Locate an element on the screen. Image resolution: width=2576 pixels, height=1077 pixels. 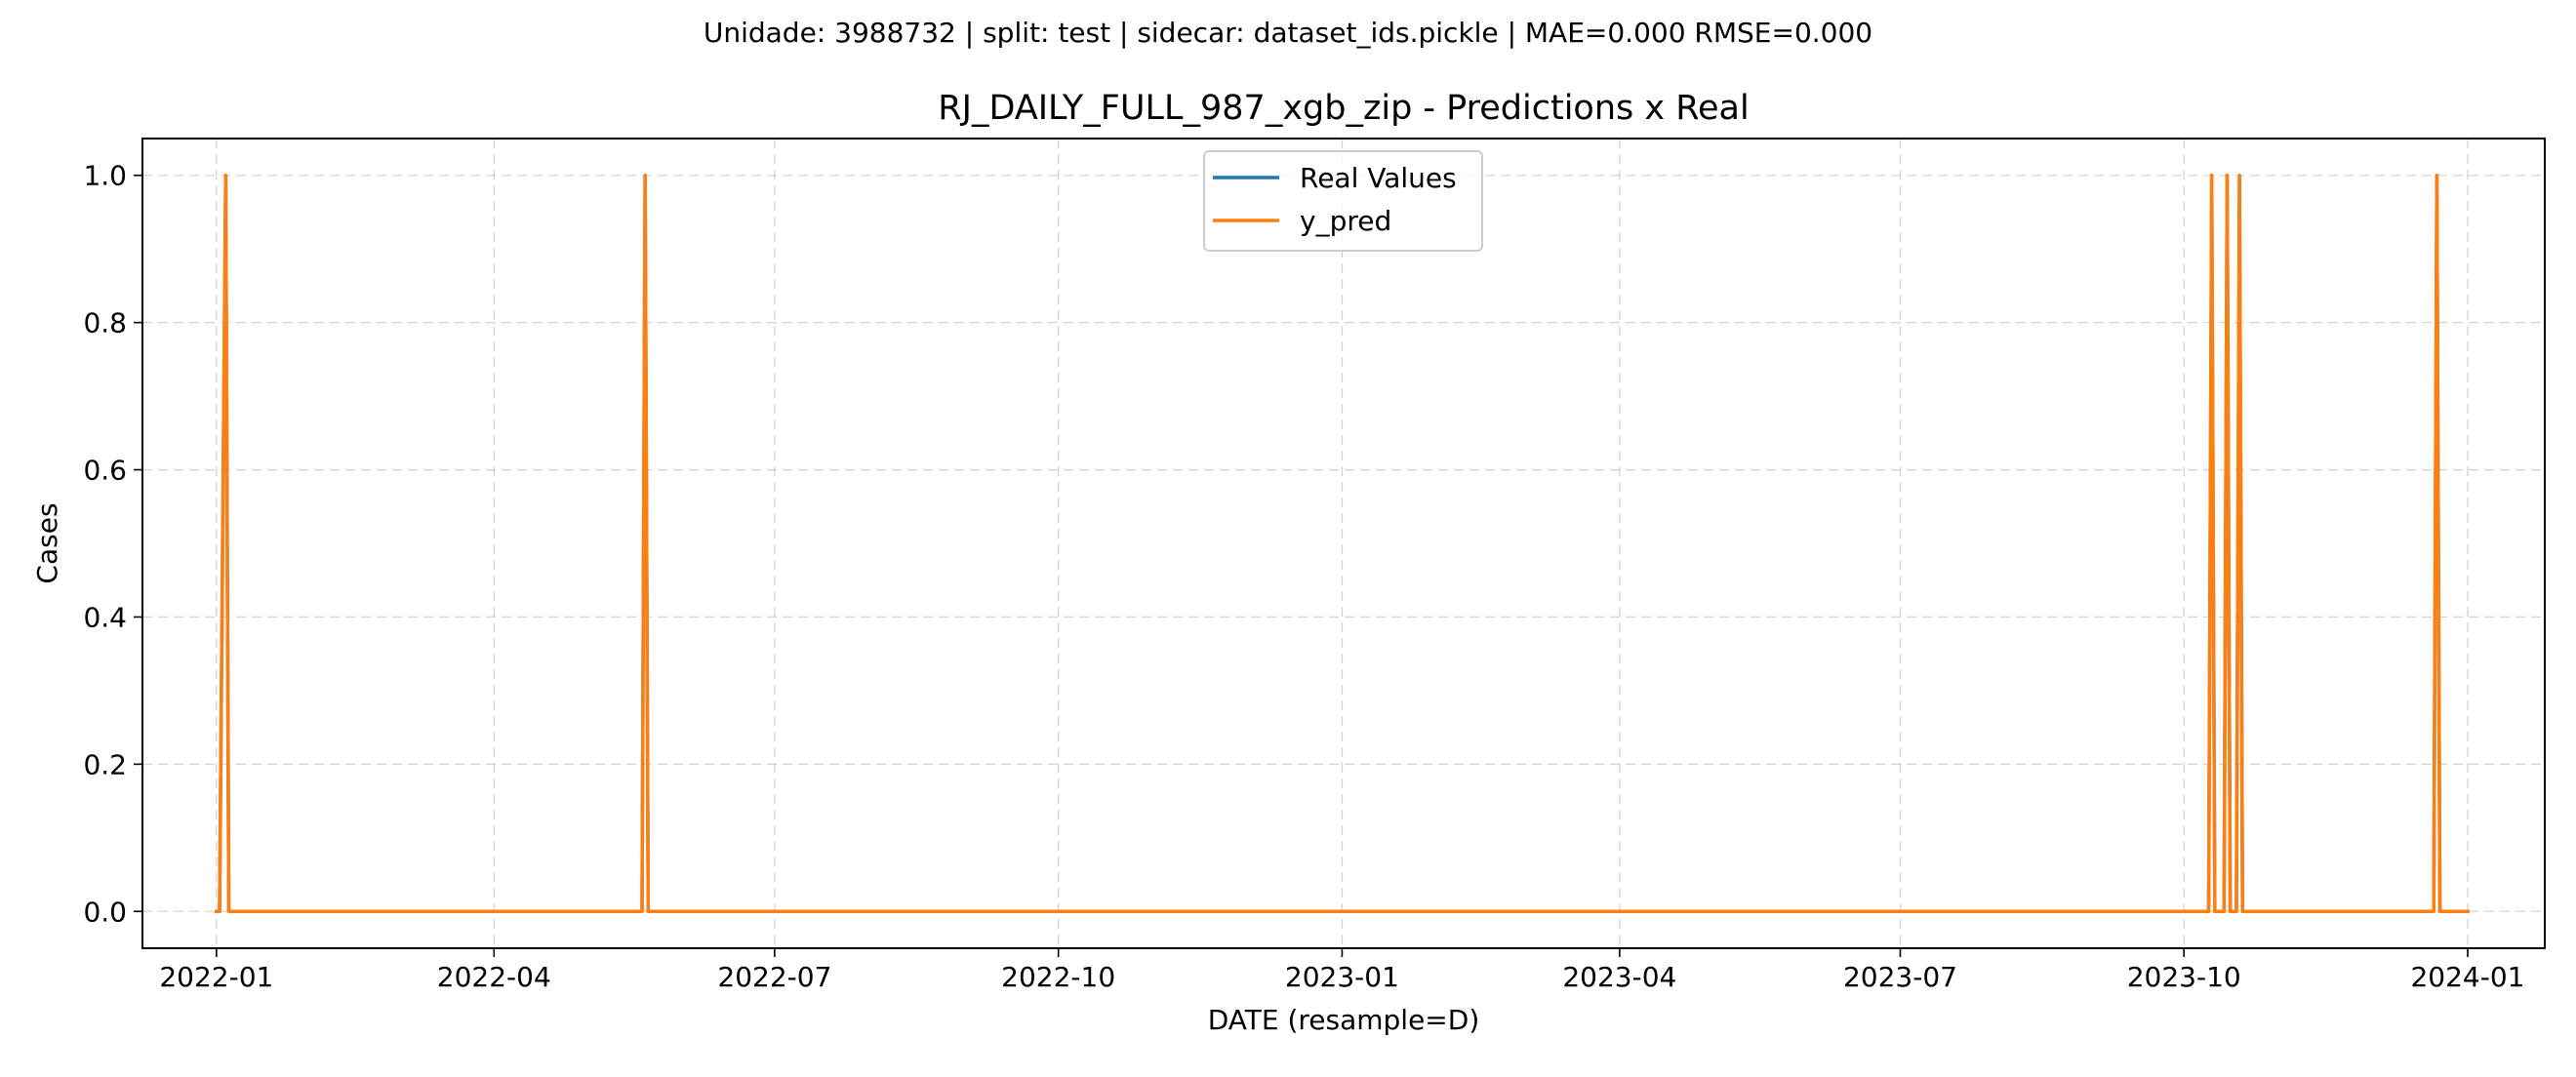
y-tick-label: 0.2 is located at coordinates (105, 764).